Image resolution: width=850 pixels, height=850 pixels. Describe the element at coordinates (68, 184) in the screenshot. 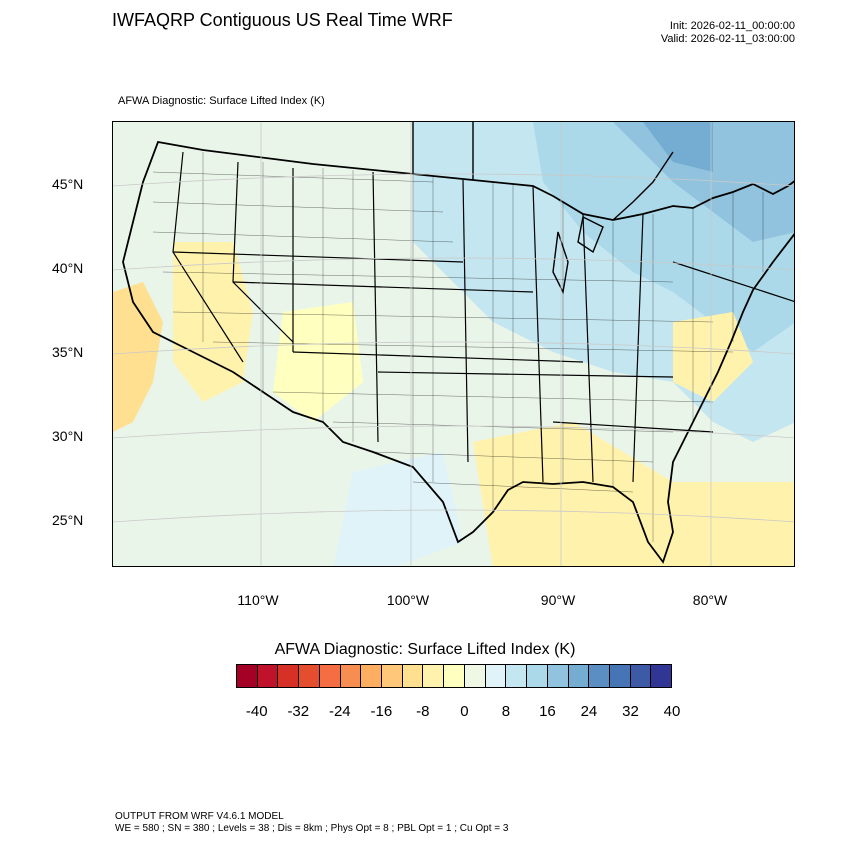

I see `lat-label-45: 45°N` at that location.